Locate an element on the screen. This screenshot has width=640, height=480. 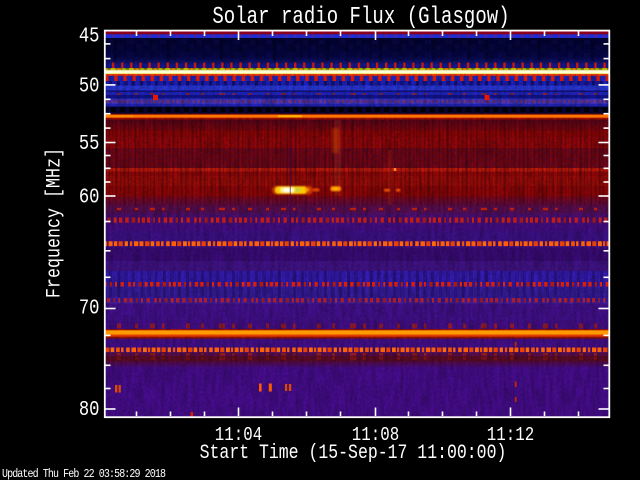
svg-text: Frequency [MHz] is located at coordinates (54, 223).